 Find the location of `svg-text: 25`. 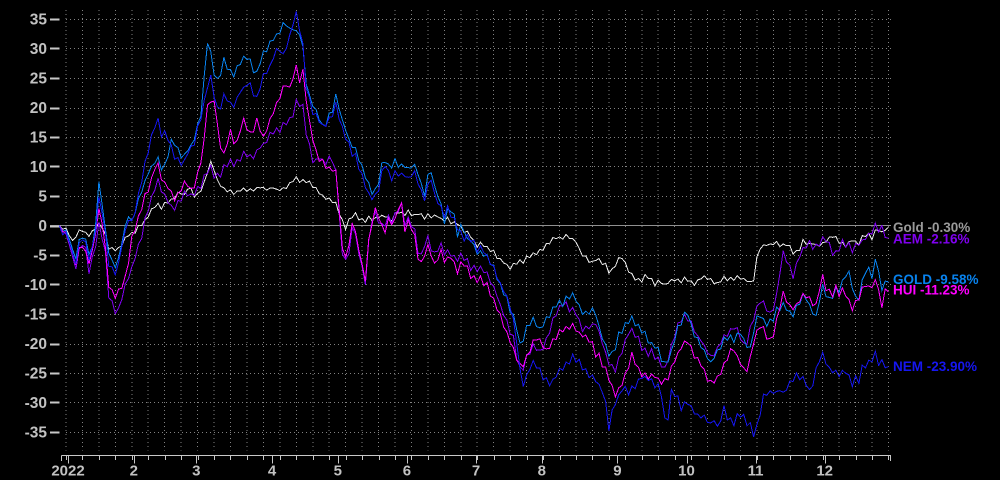

svg-text: 25 is located at coordinates (39, 79).